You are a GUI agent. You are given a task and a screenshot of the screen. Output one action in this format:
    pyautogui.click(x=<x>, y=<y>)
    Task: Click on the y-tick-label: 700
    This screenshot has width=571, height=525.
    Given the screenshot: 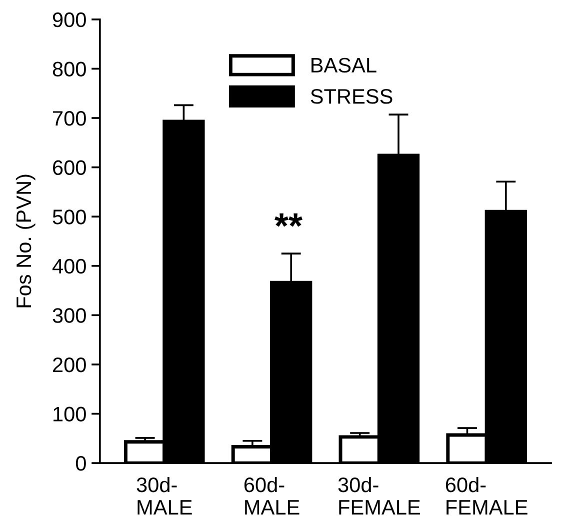 What is the action you would take?
    pyautogui.click(x=69, y=118)
    